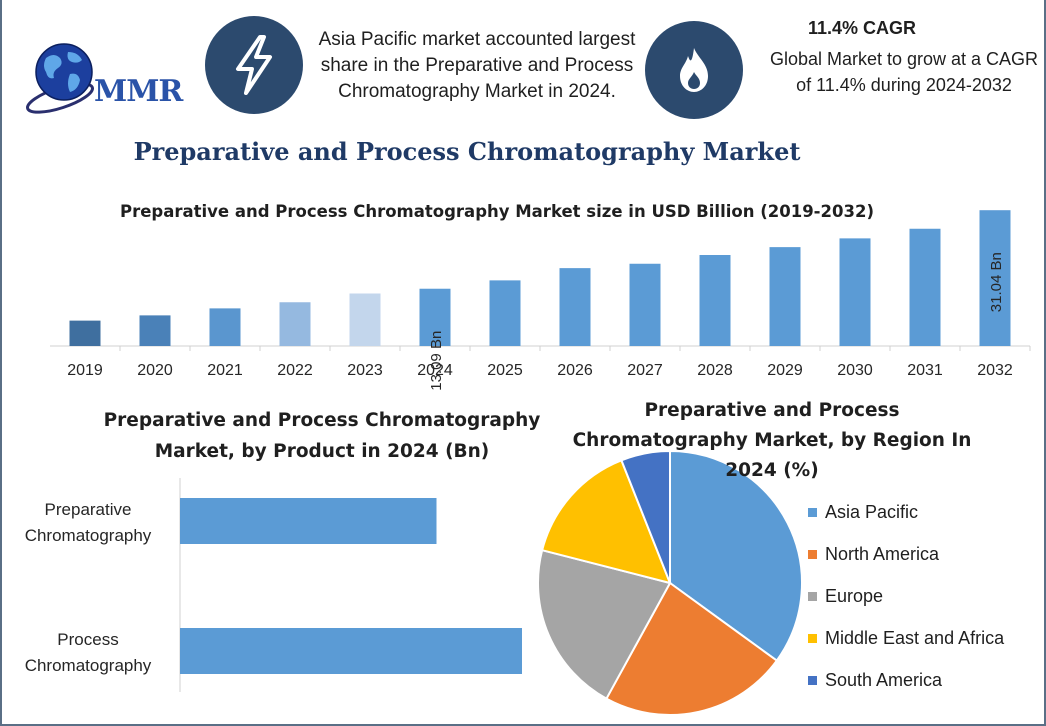  I want to click on pie-slice-middle-east-and-africa, so click(606, 521).